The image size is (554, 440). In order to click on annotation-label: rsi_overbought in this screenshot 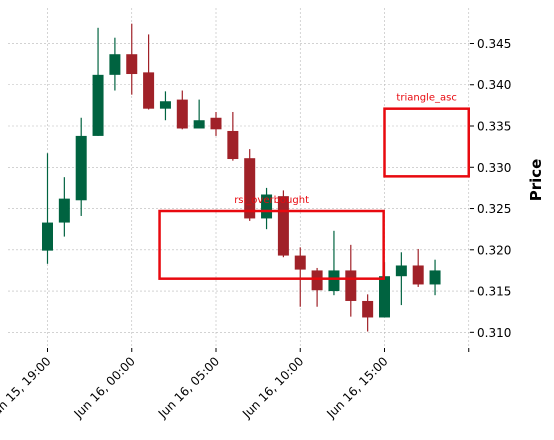, I will do `click(271, 200)`.